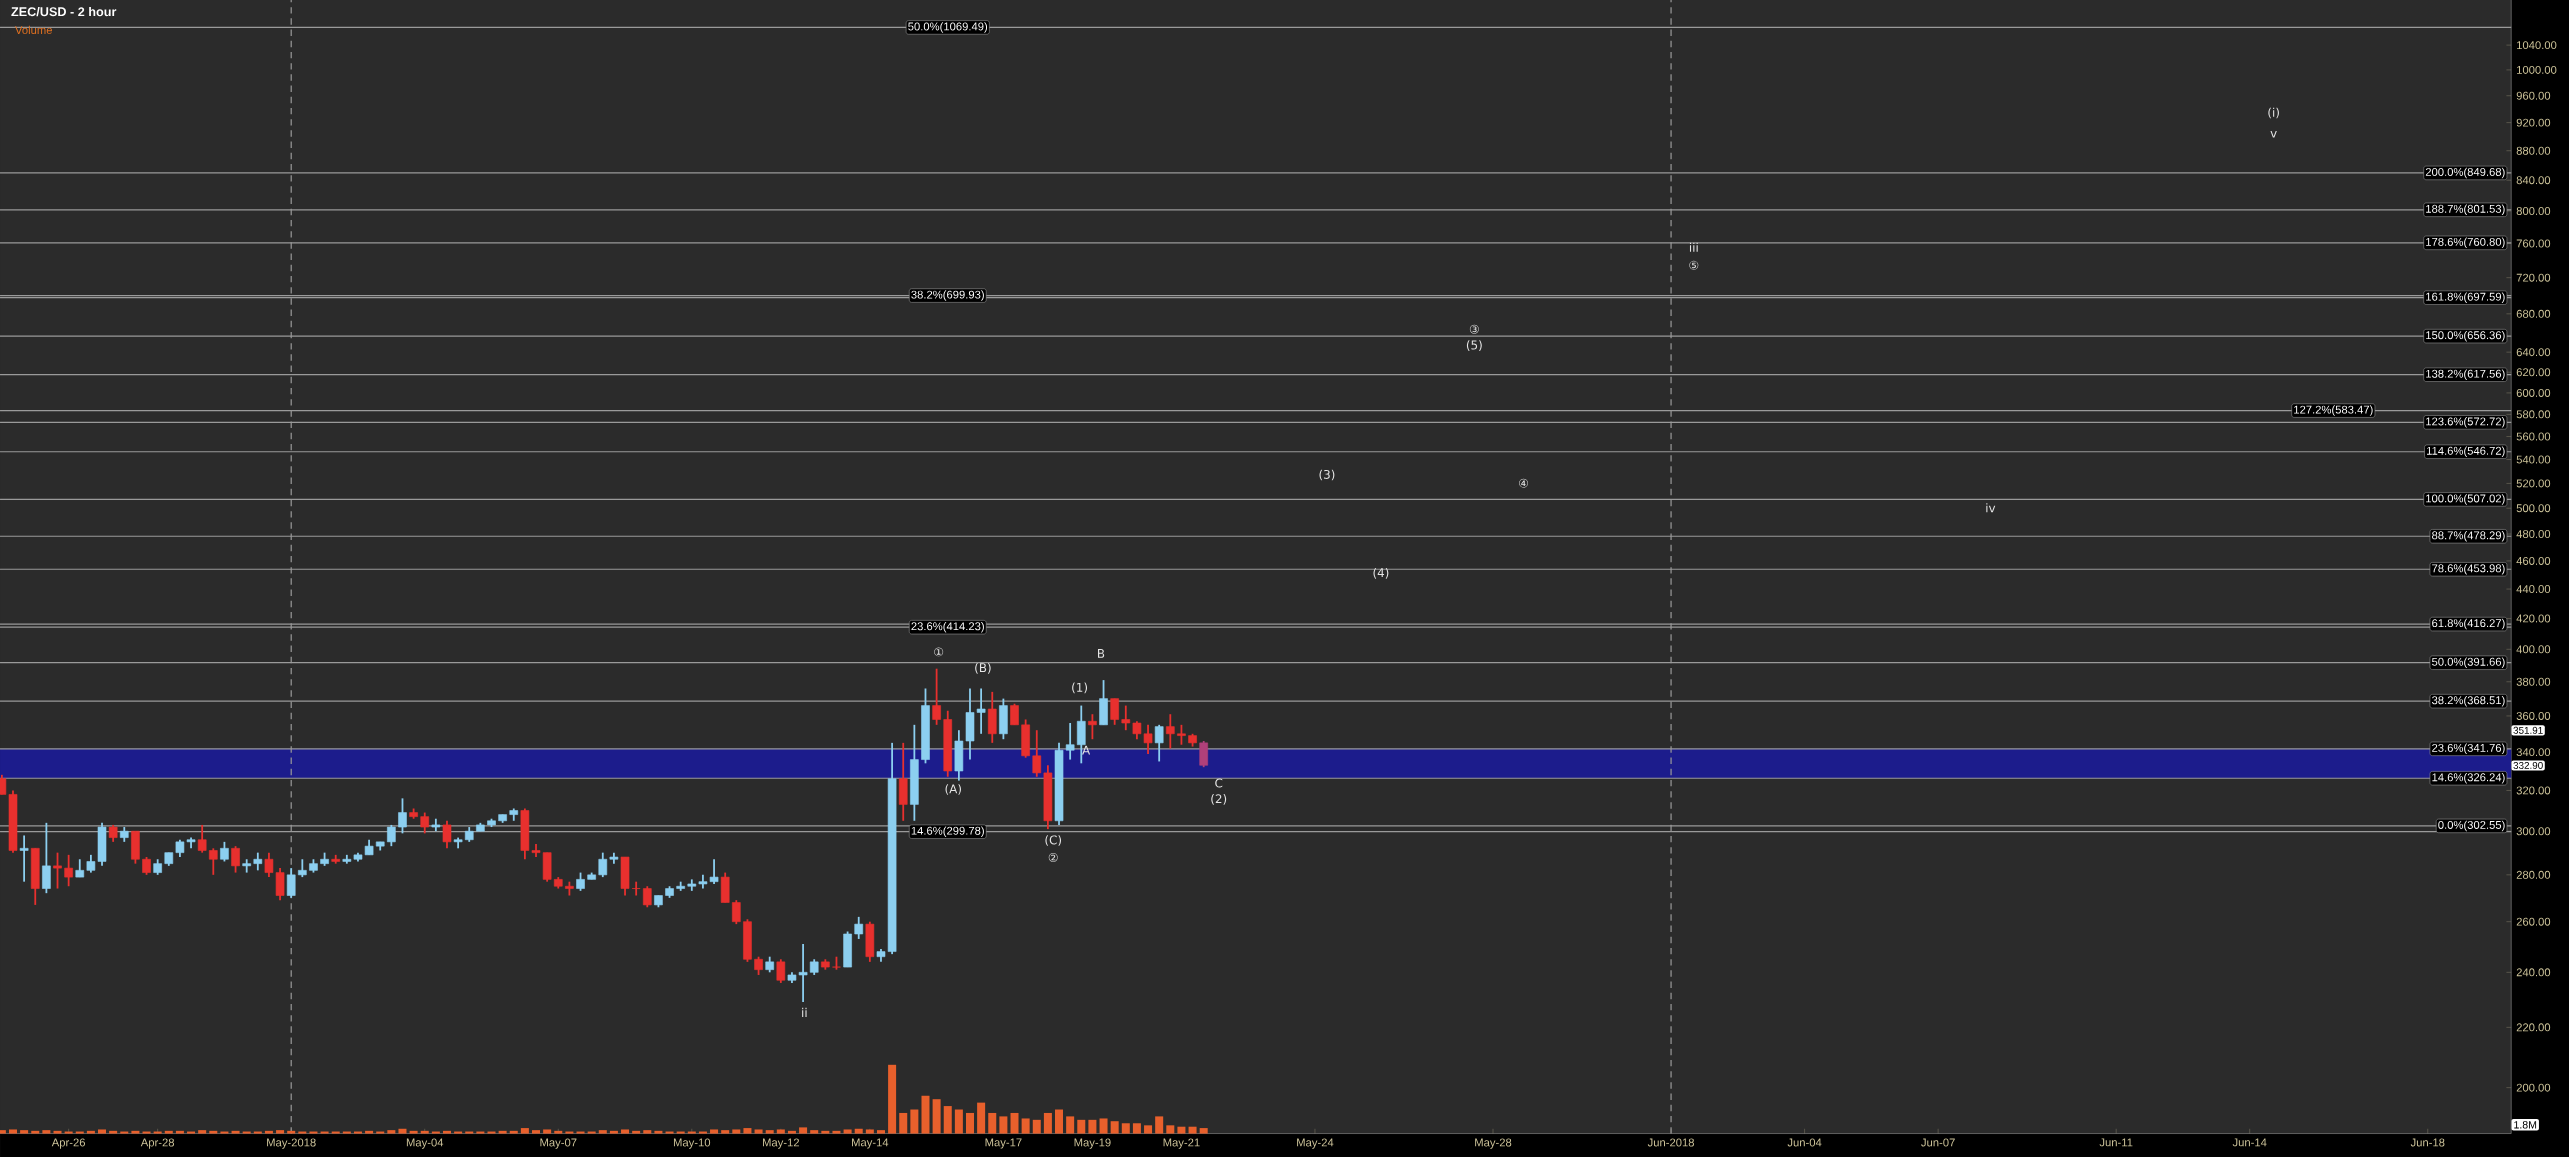 Image resolution: width=2569 pixels, height=1157 pixels. Describe the element at coordinates (2537, 45) in the screenshot. I see `y-tick-label: 1040.00` at that location.